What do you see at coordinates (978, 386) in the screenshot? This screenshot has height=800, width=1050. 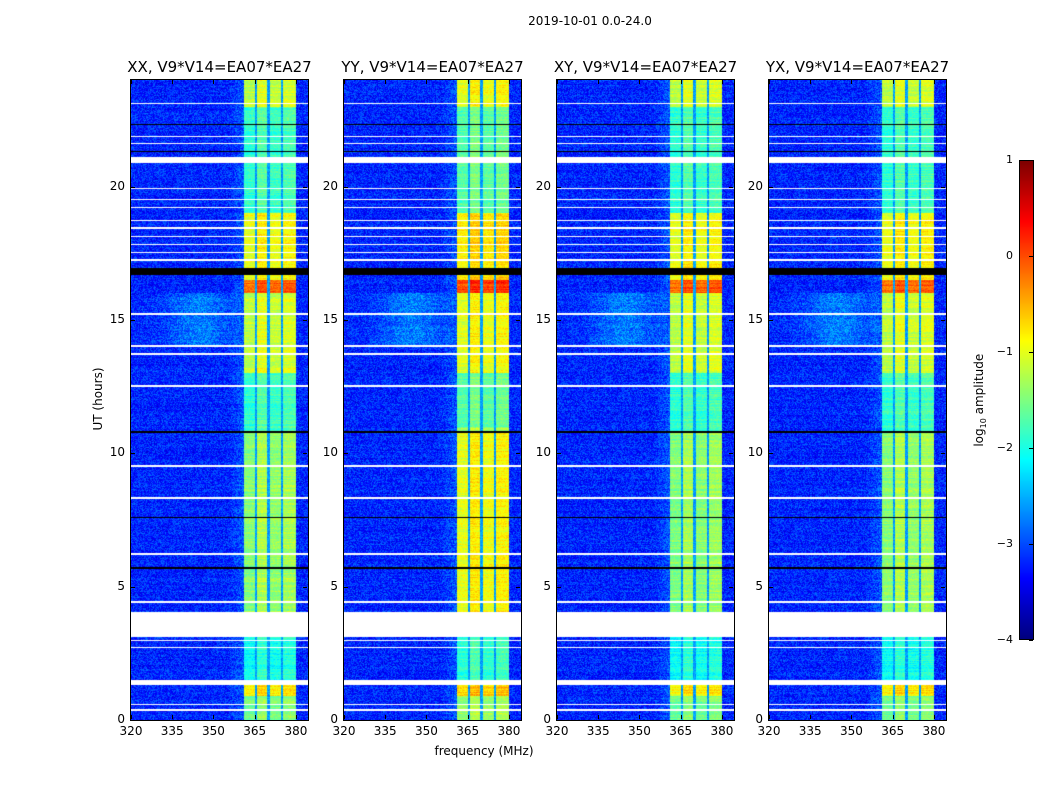 I see `colorbar-label-tail: amplitude` at bounding box center [978, 386].